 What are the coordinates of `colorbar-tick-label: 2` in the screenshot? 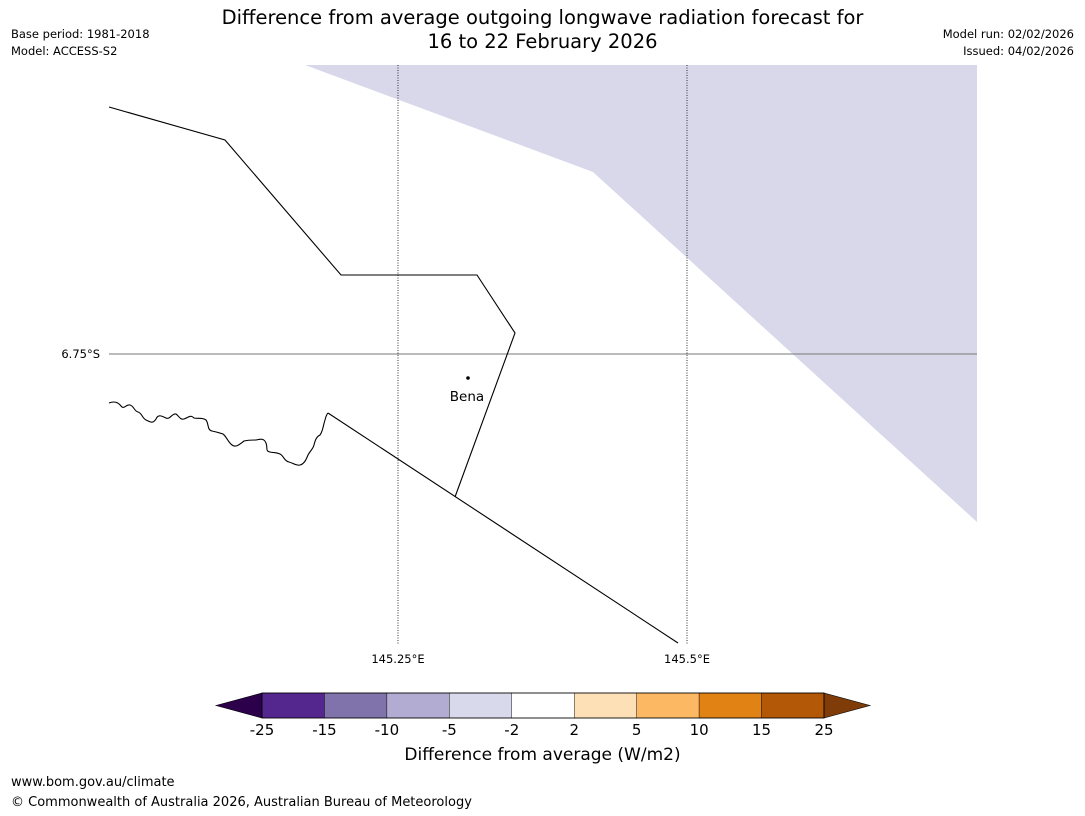 It's located at (574, 730).